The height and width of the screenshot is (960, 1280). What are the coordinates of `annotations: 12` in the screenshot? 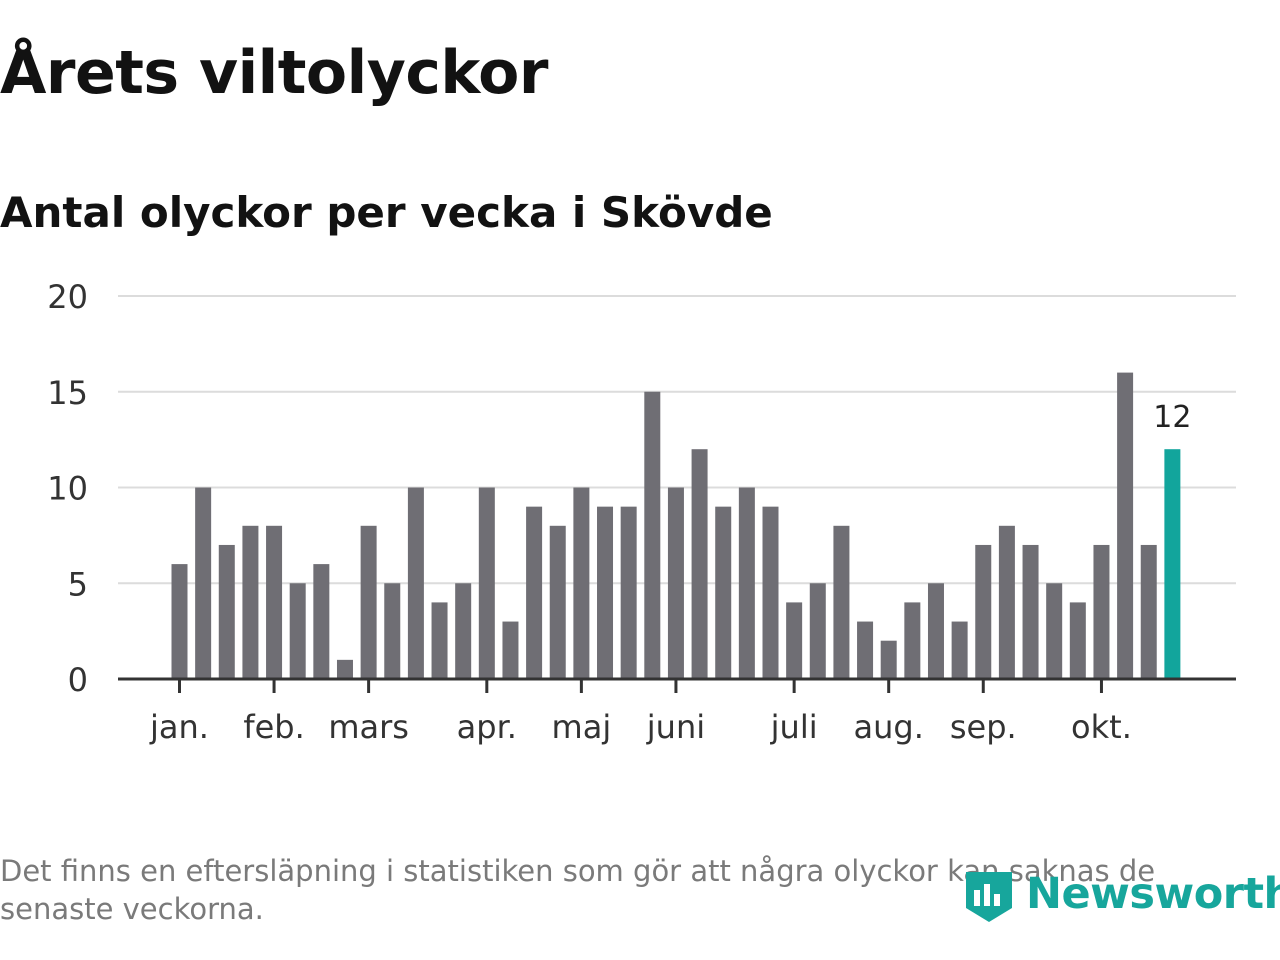 It's located at (1172, 417).